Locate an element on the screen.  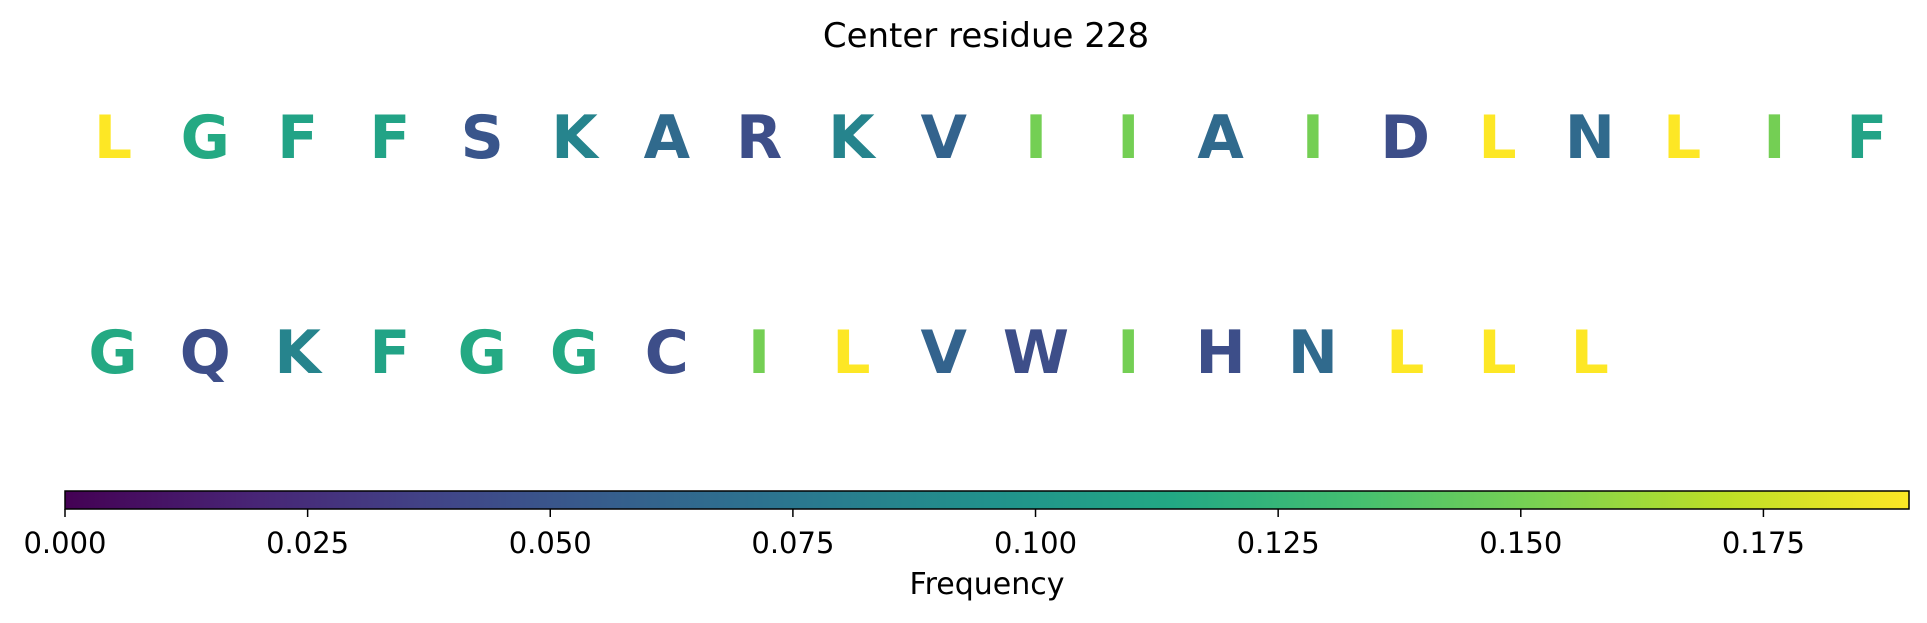
residue-letter: C is located at coordinates (667, 353).